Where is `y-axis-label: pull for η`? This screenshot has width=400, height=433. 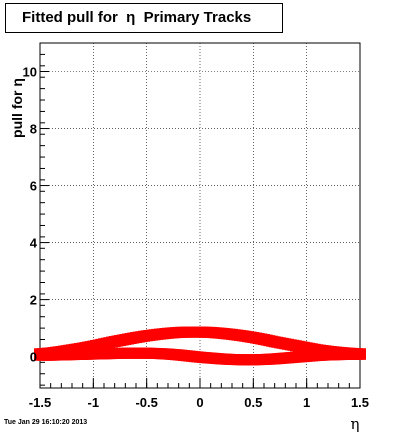
y-axis-label: pull for η is located at coordinates (17, 108).